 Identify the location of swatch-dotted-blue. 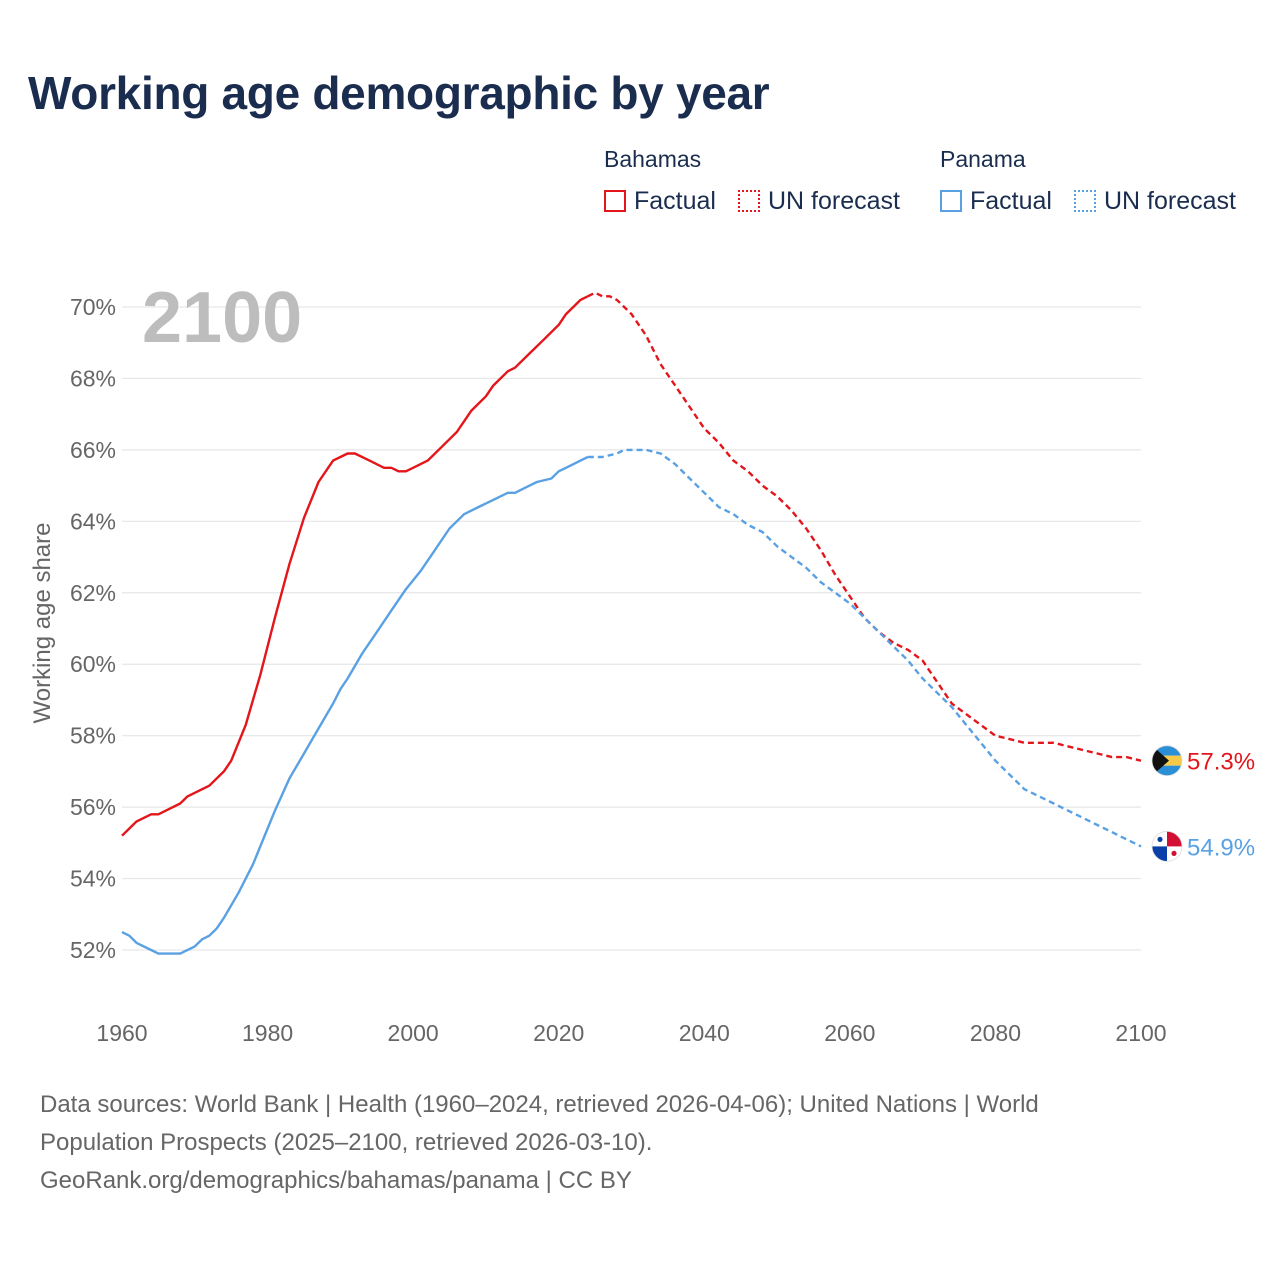
(1085, 201).